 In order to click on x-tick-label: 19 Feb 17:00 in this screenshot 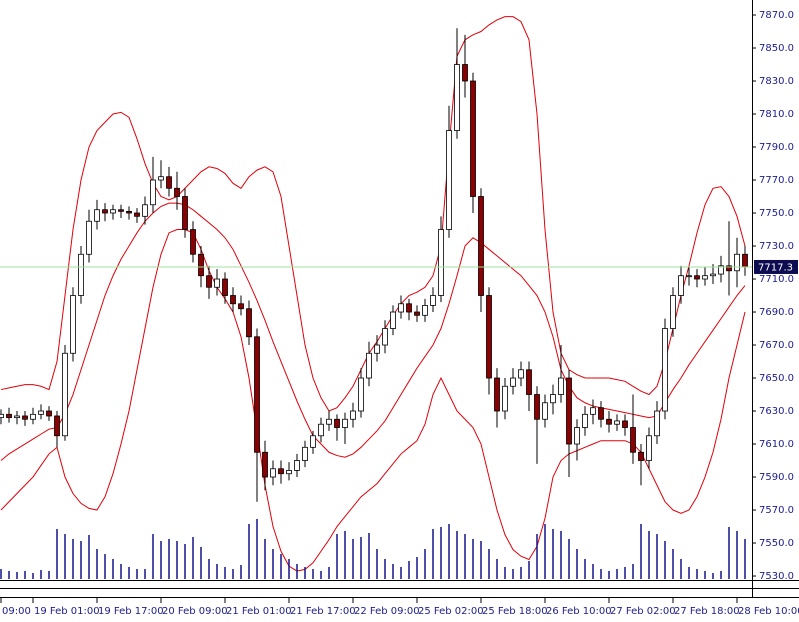, I will do `click(131, 611)`.